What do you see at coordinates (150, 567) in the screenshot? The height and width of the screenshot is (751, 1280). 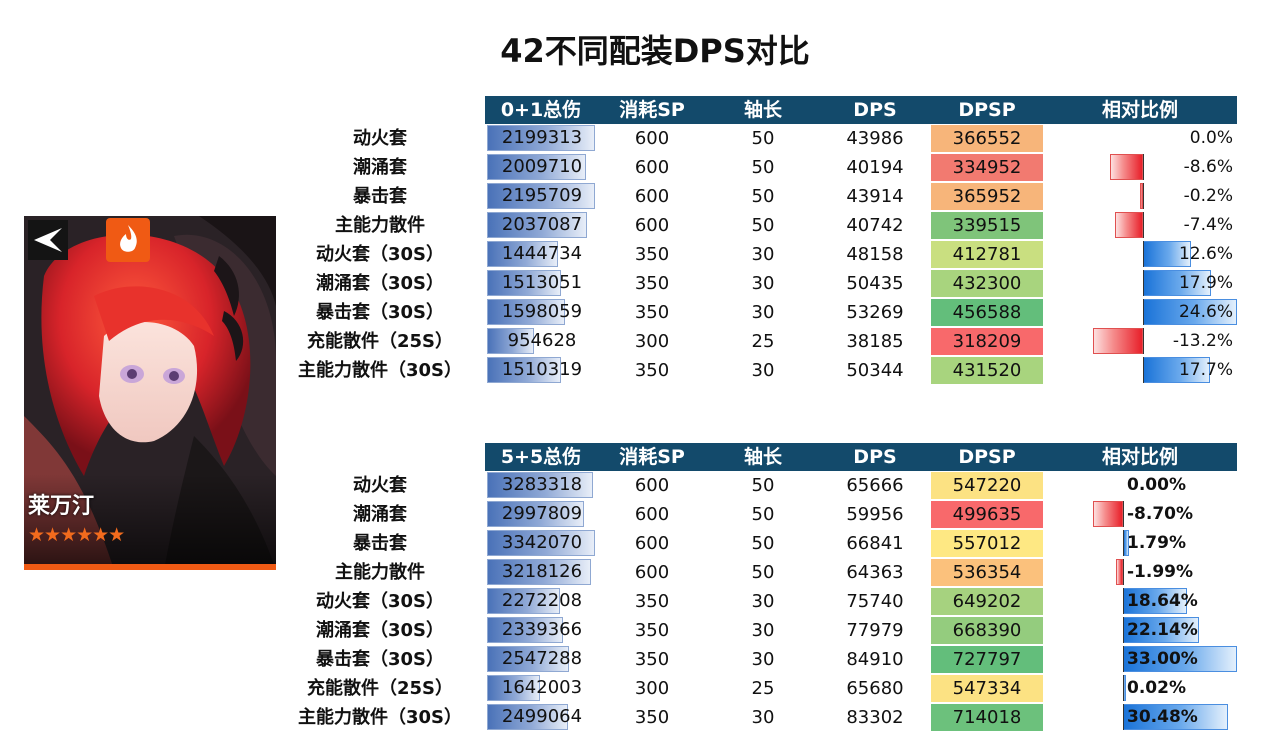 I see `card-accent-bar` at bounding box center [150, 567].